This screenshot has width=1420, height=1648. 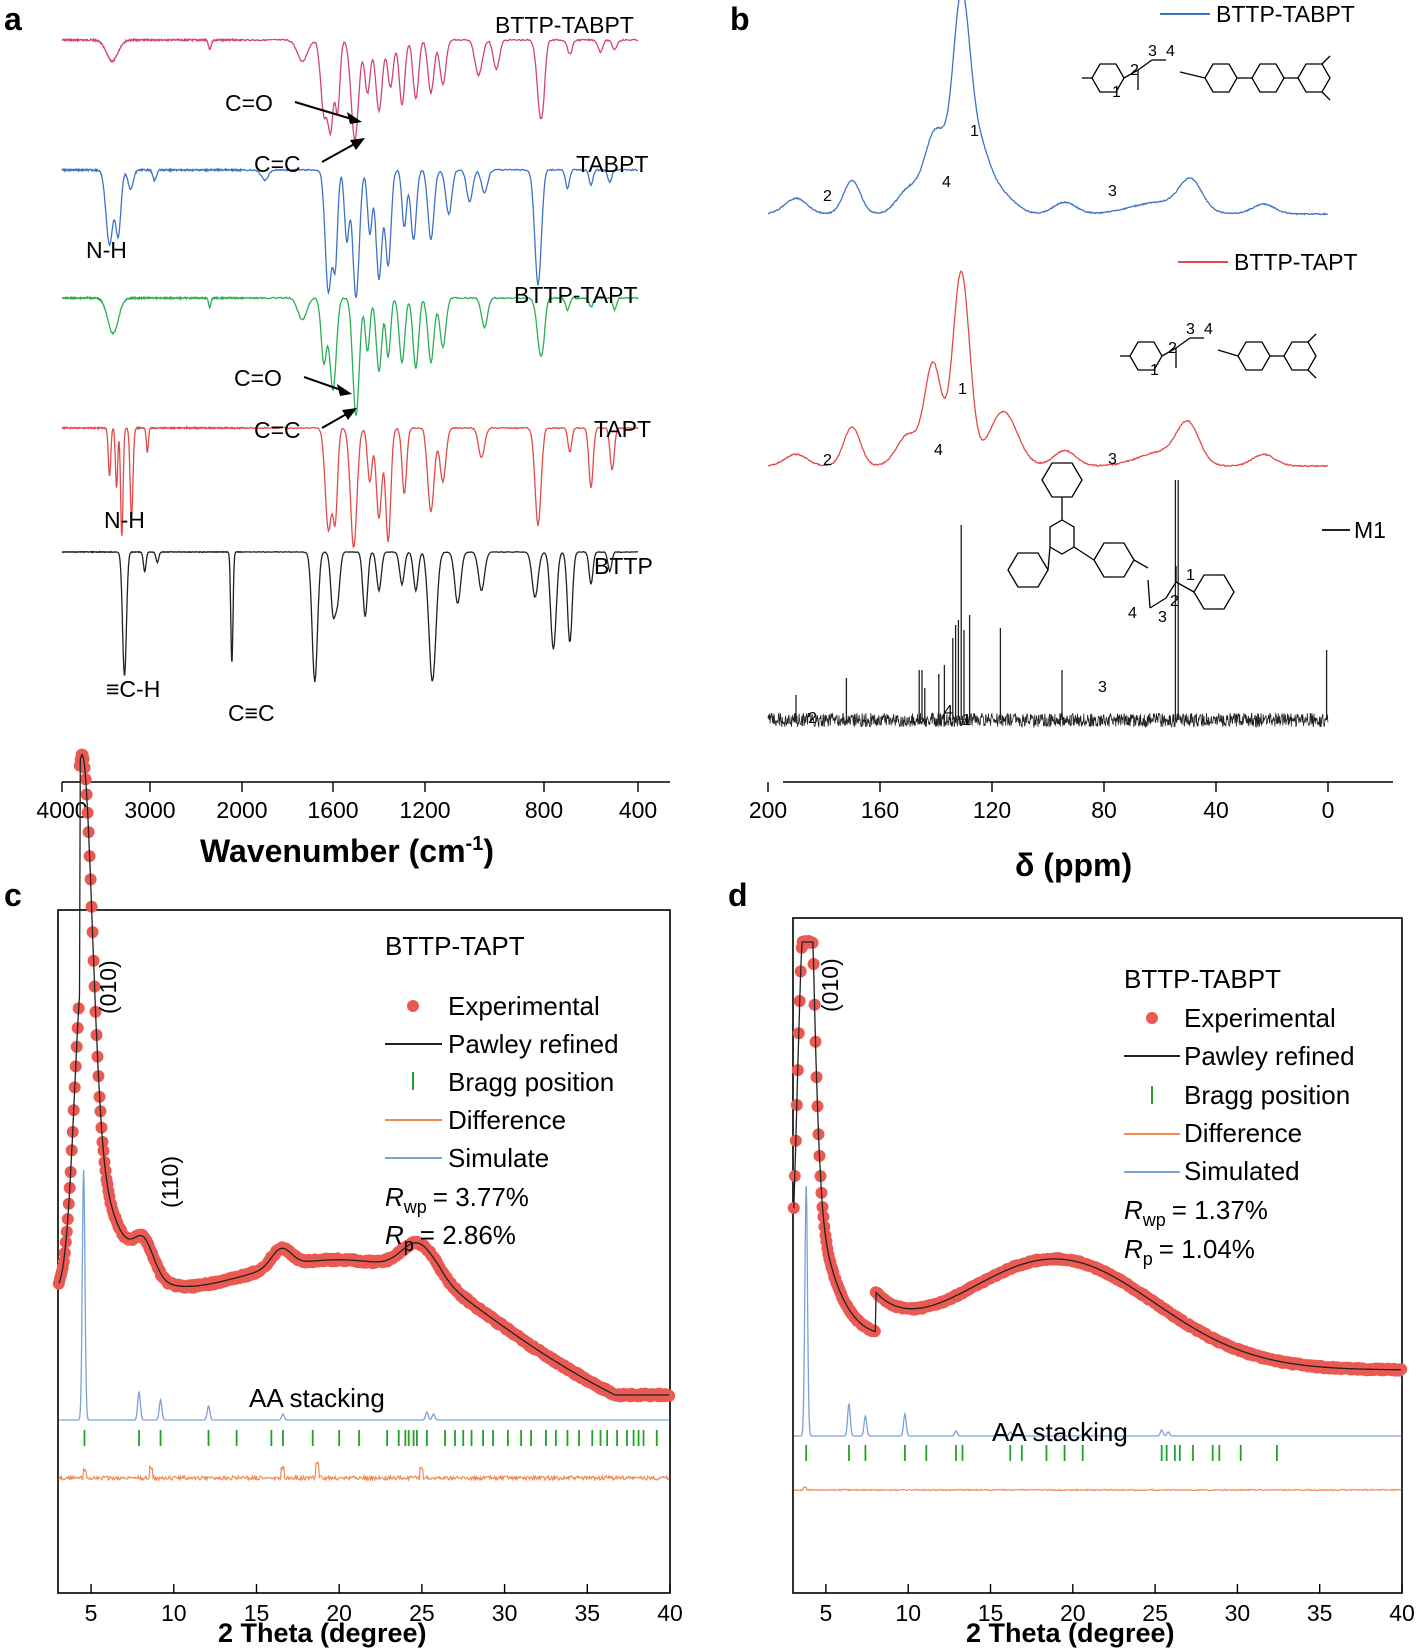 I want to click on spectrum-m1-baseline, so click(x=1048, y=720).